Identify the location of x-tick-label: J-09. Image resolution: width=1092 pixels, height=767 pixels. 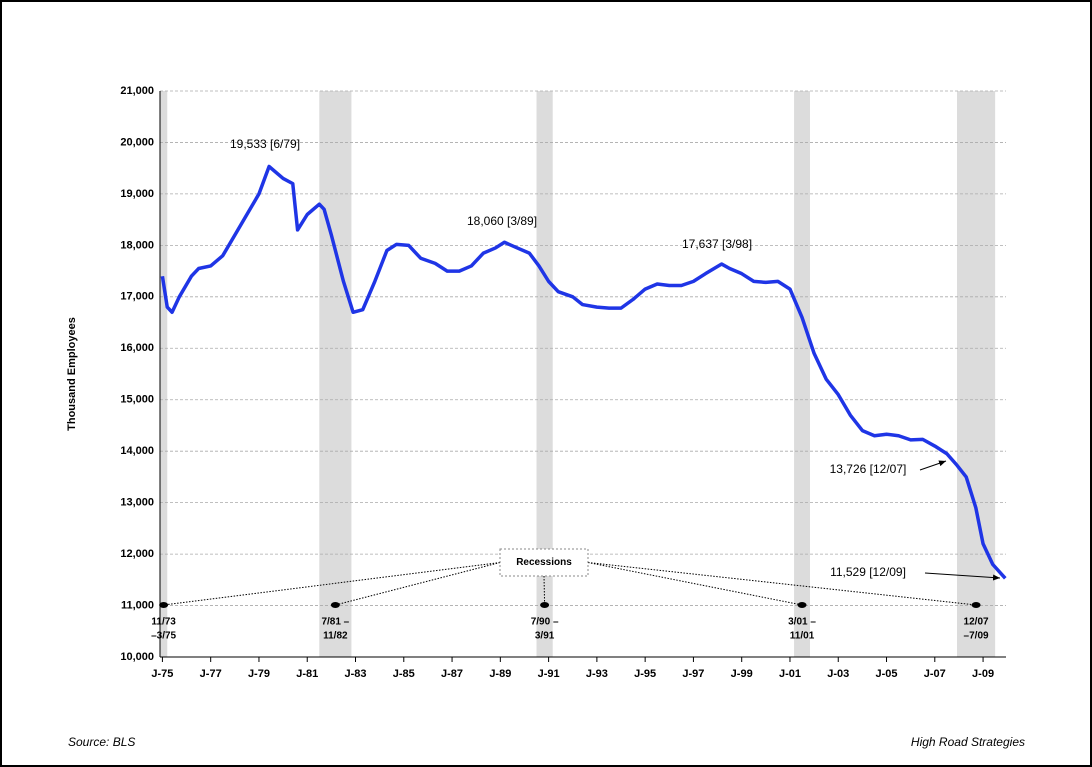
(983, 674).